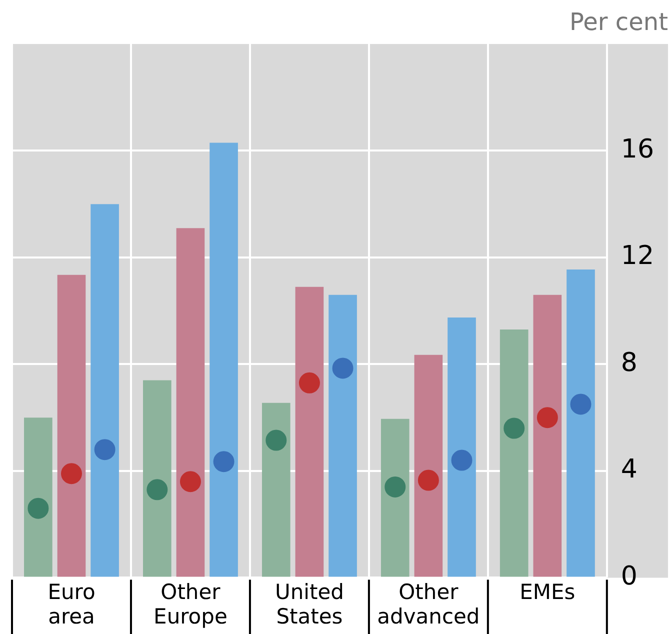  Describe the element at coordinates (637, 256) in the screenshot. I see `y-tick-label: 12` at that location.